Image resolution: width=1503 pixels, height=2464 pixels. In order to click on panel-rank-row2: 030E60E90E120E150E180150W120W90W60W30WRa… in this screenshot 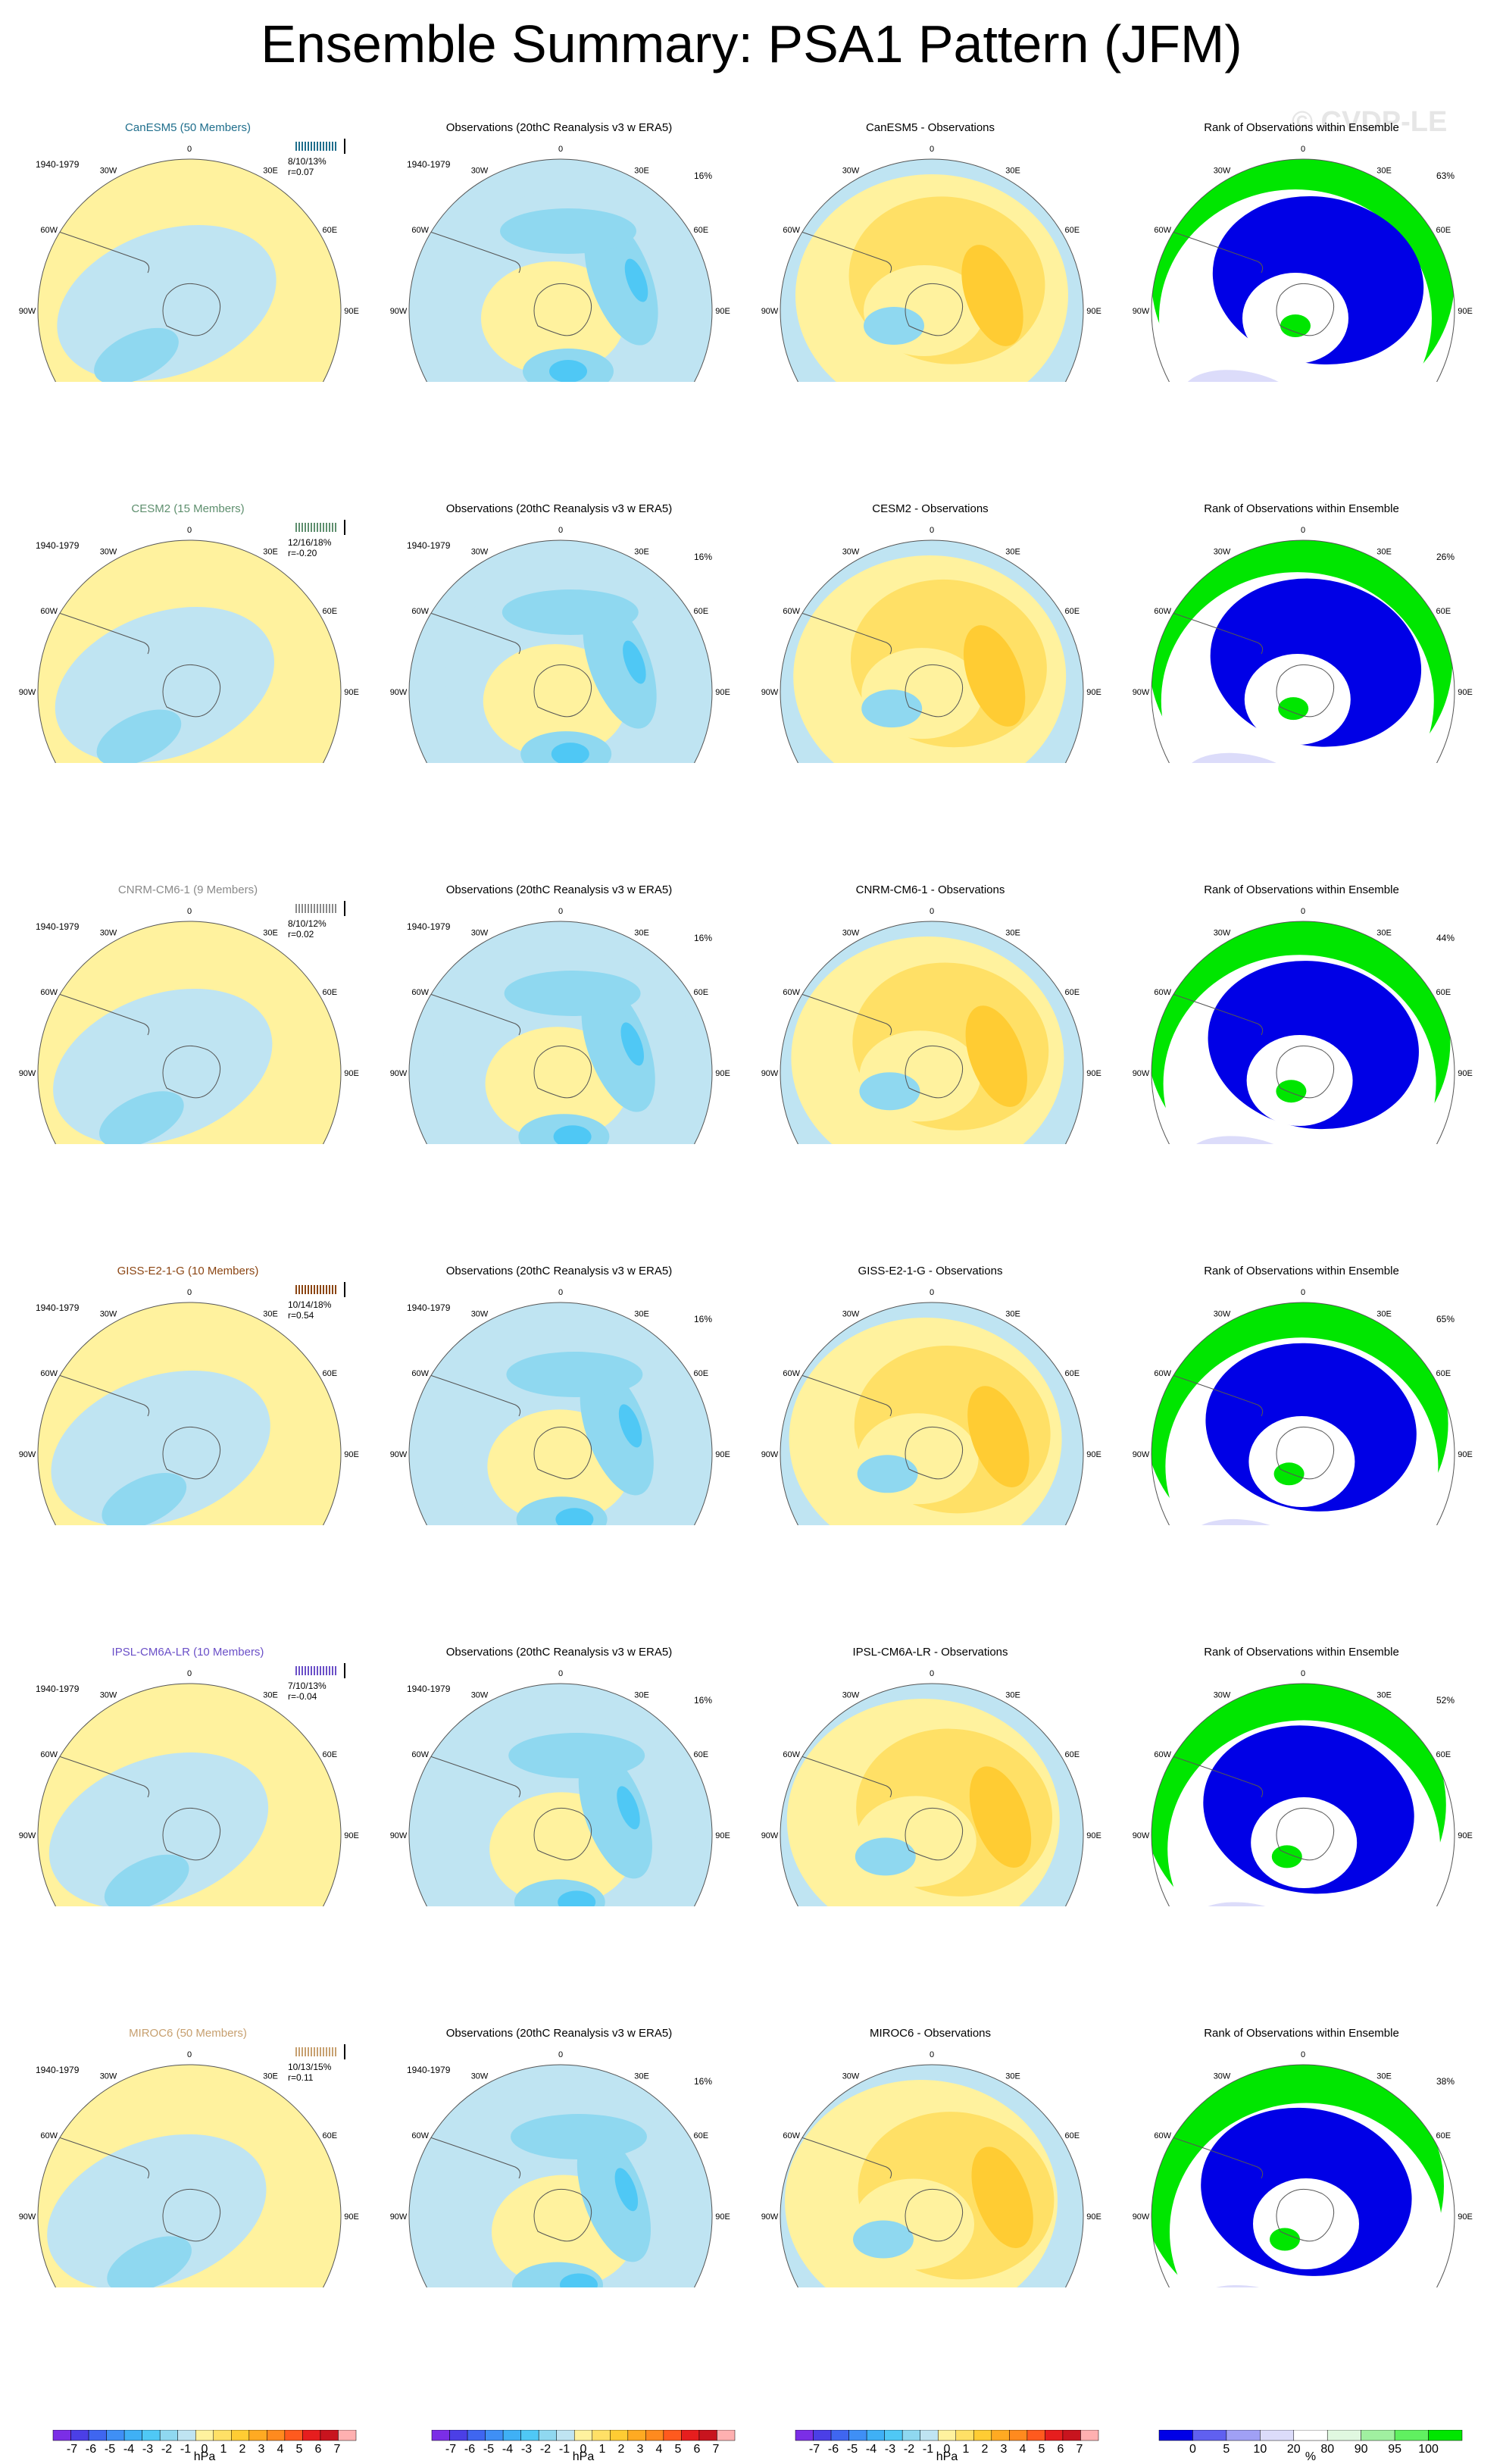, I will do `click(1301, 572)`.